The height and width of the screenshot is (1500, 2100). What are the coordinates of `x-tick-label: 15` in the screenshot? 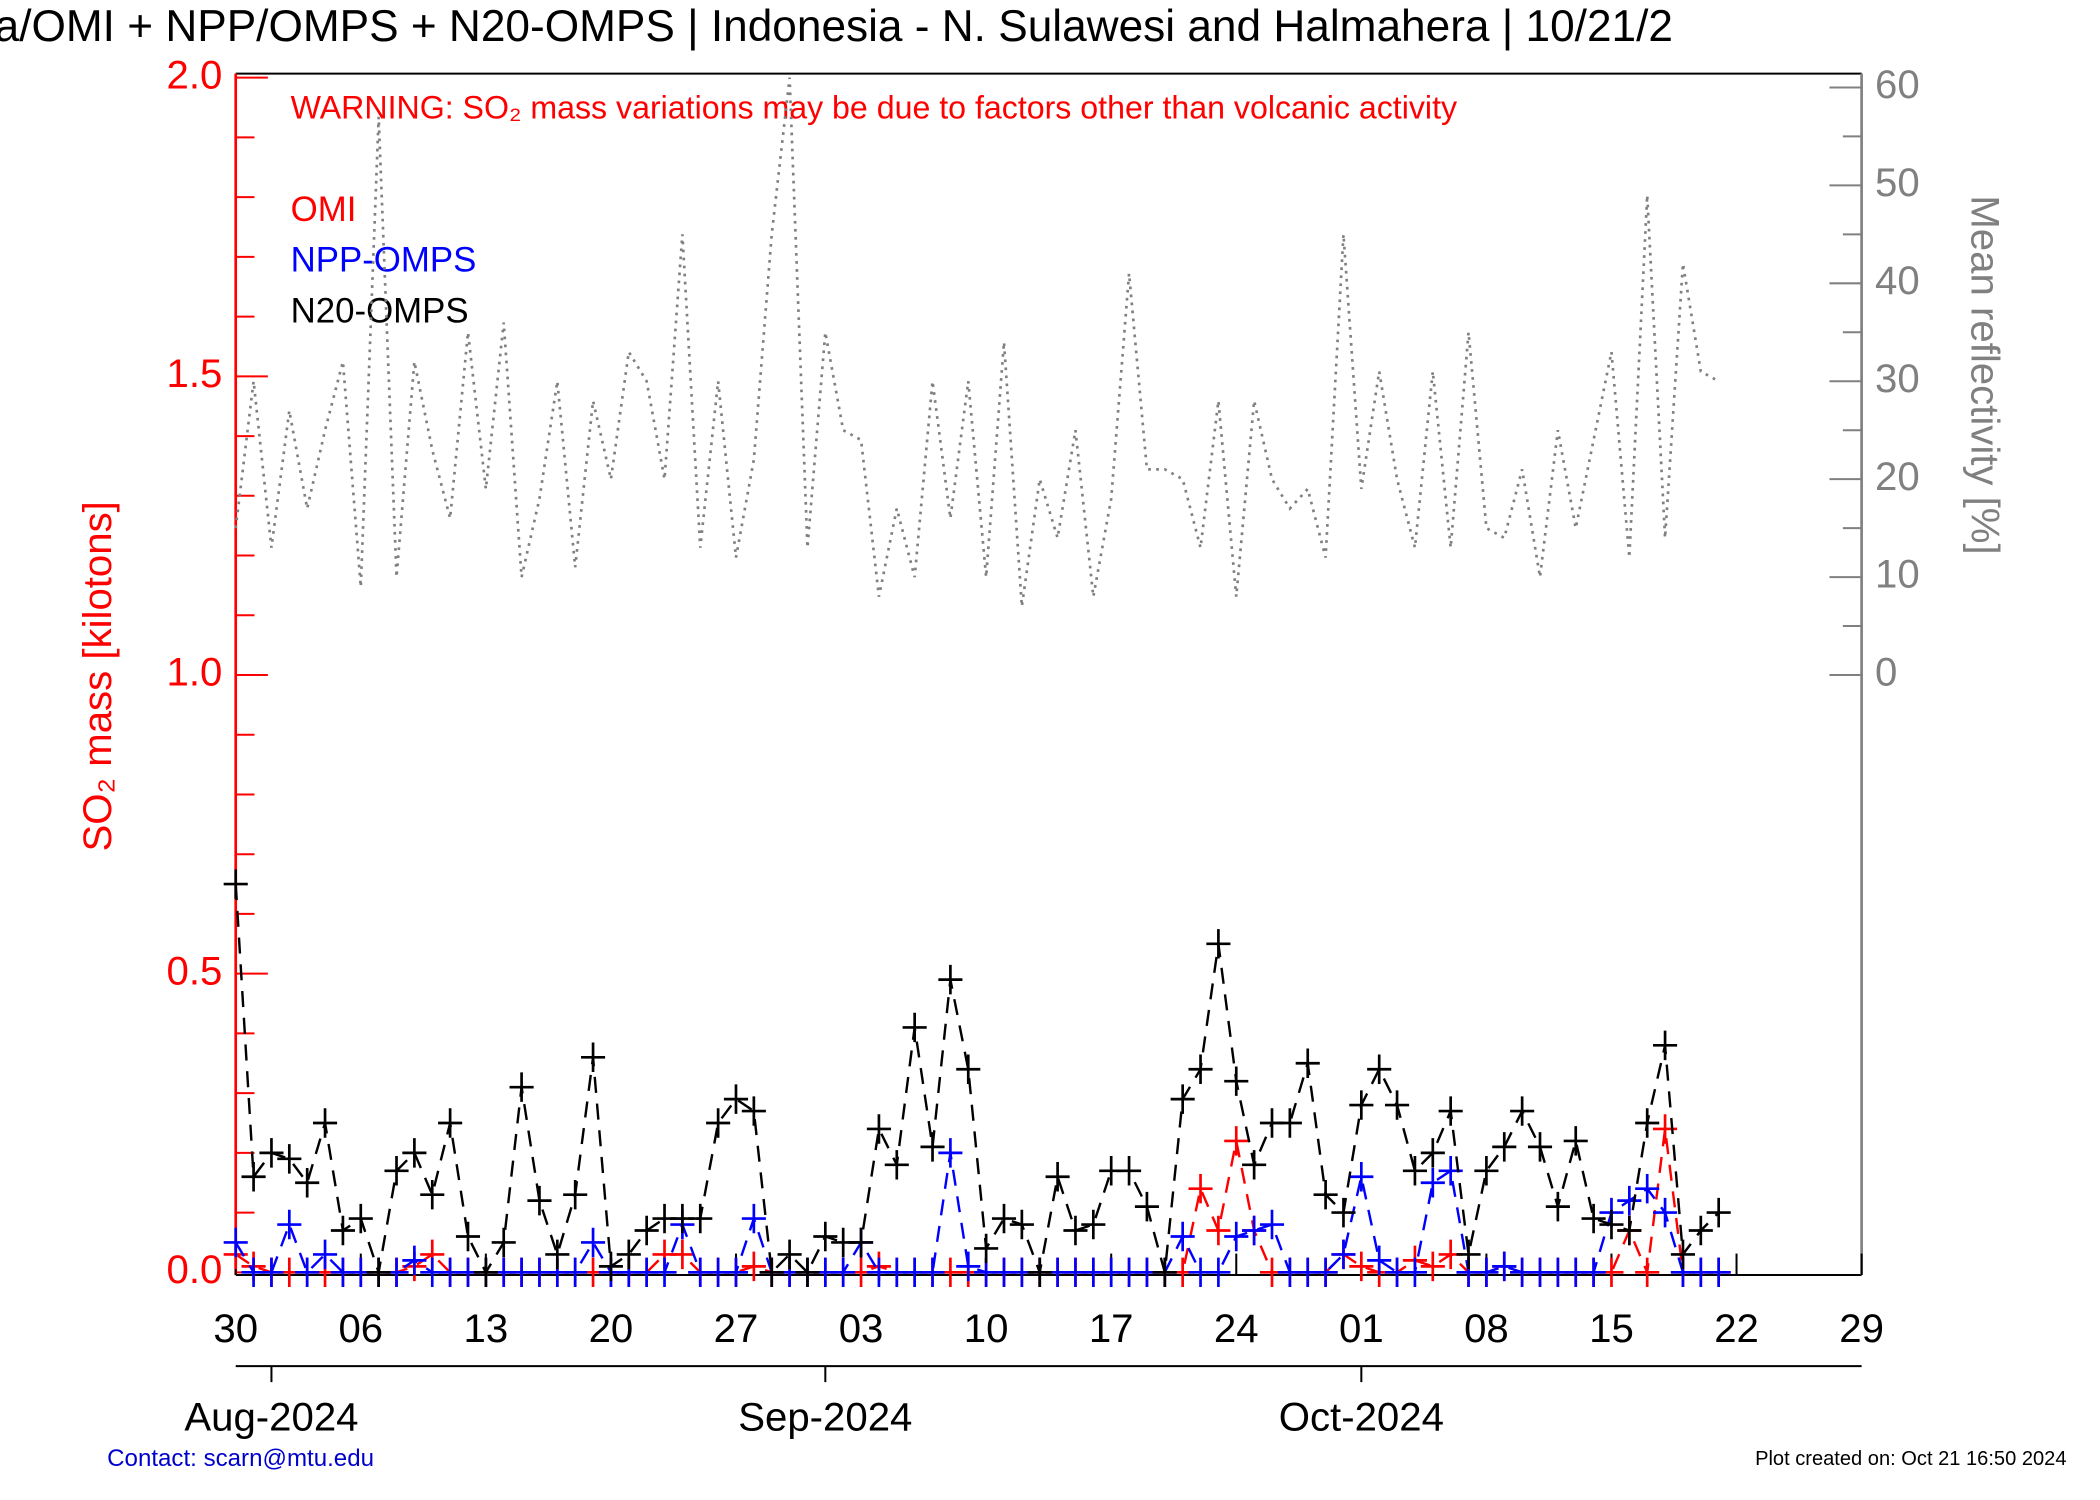 It's located at (1611, 1328).